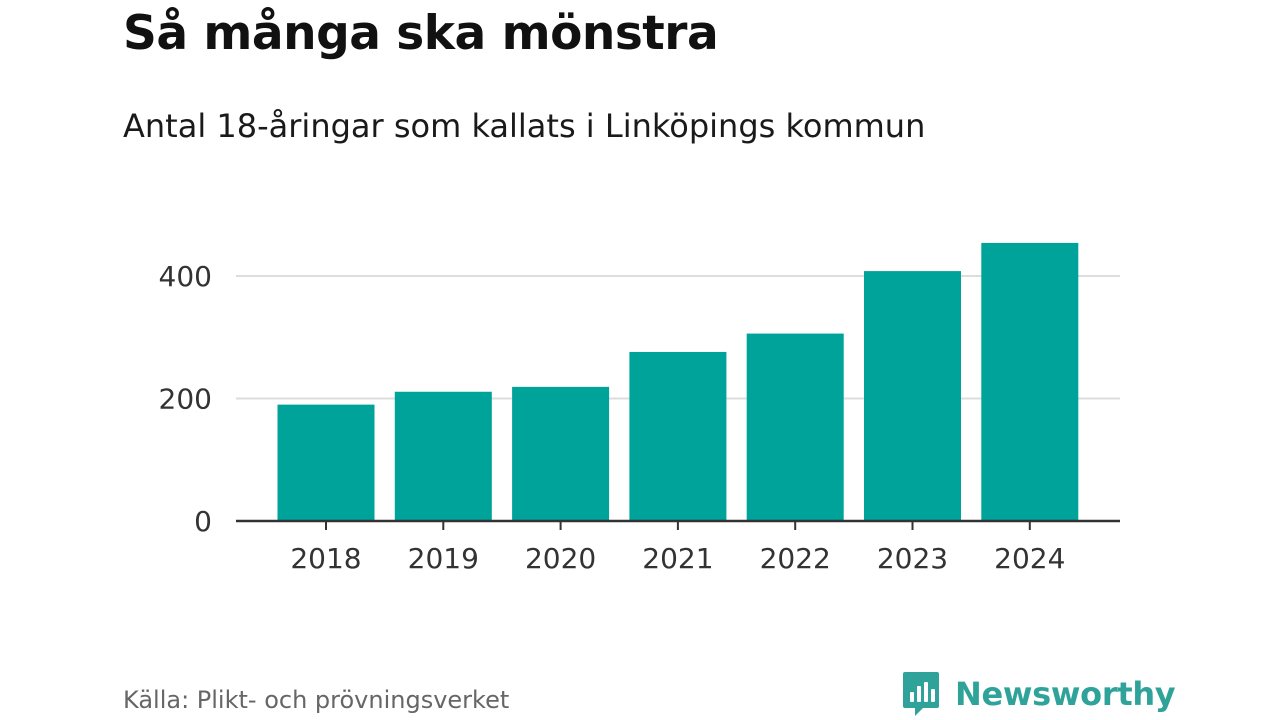 Image resolution: width=1280 pixels, height=720 pixels. I want to click on x-tick-label: 2021, so click(677, 558).